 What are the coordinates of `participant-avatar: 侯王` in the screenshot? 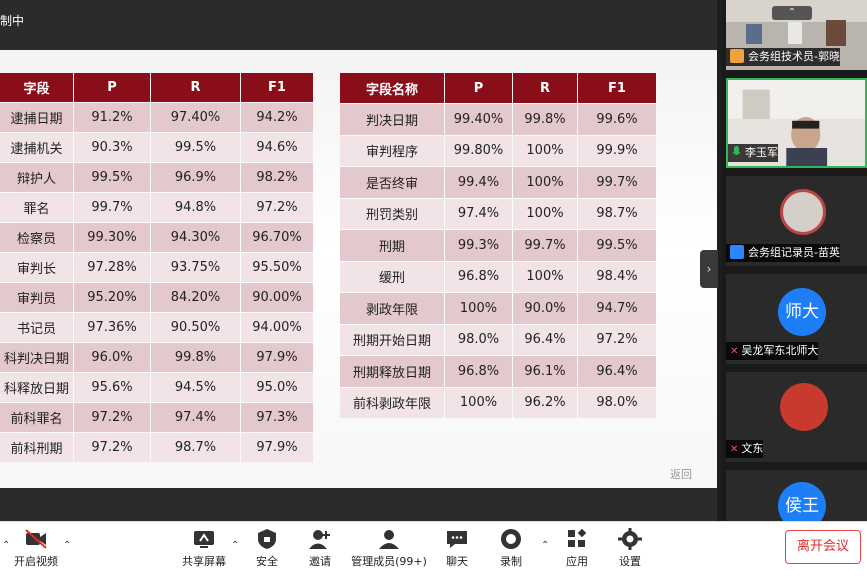 It's located at (802, 501).